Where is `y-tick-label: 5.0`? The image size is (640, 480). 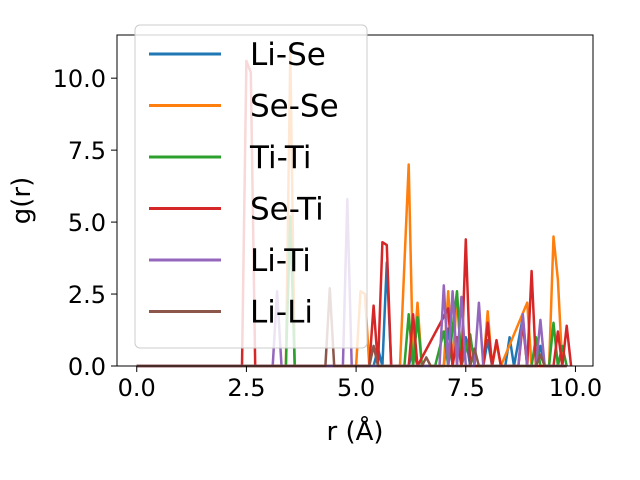 y-tick-label: 5.0 is located at coordinates (87, 223).